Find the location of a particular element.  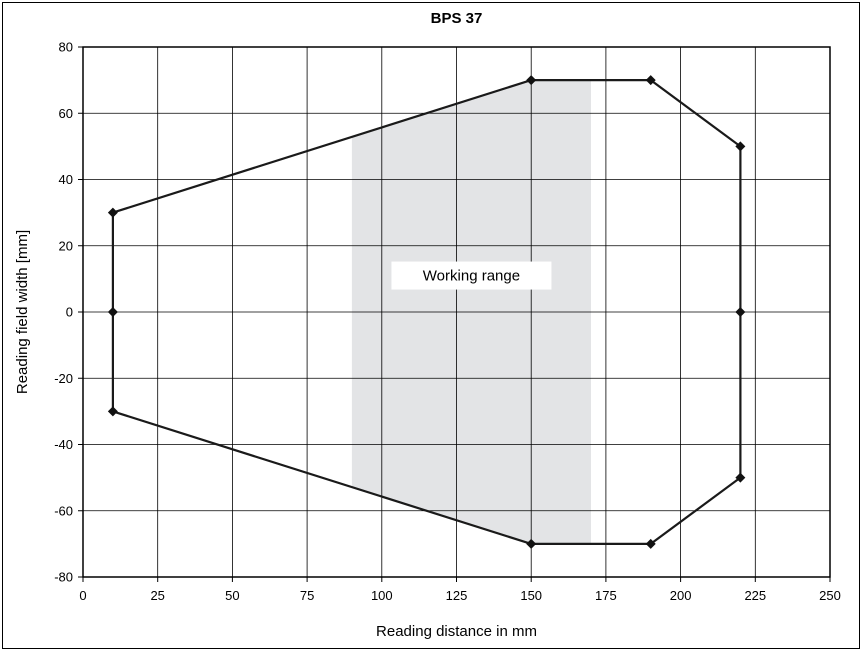

y-tick-label: 80 is located at coordinates (66, 47).